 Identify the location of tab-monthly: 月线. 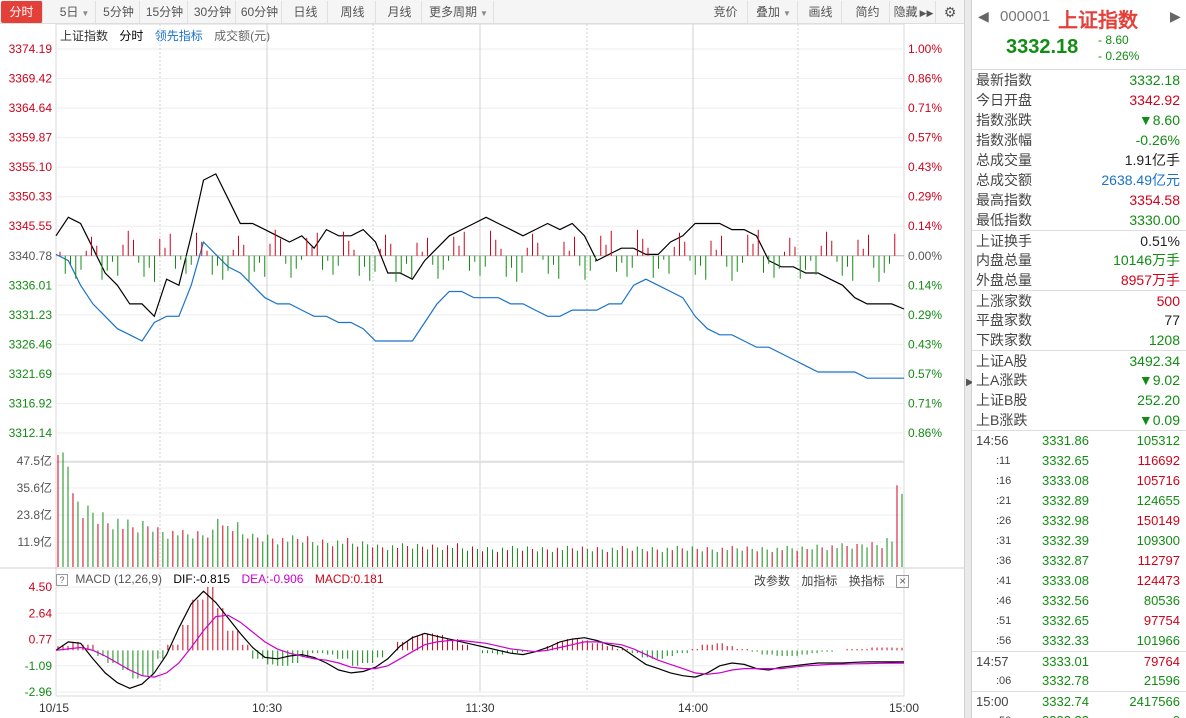
(400, 12).